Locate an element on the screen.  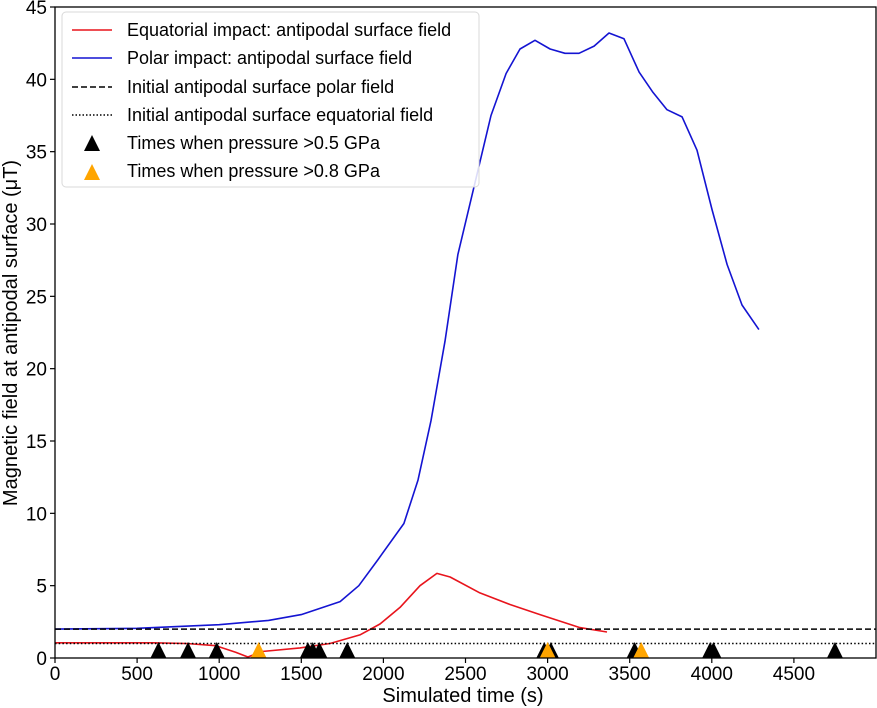
legend-label-polar: Polar impact: antipodal surface field is located at coordinates (269, 58).